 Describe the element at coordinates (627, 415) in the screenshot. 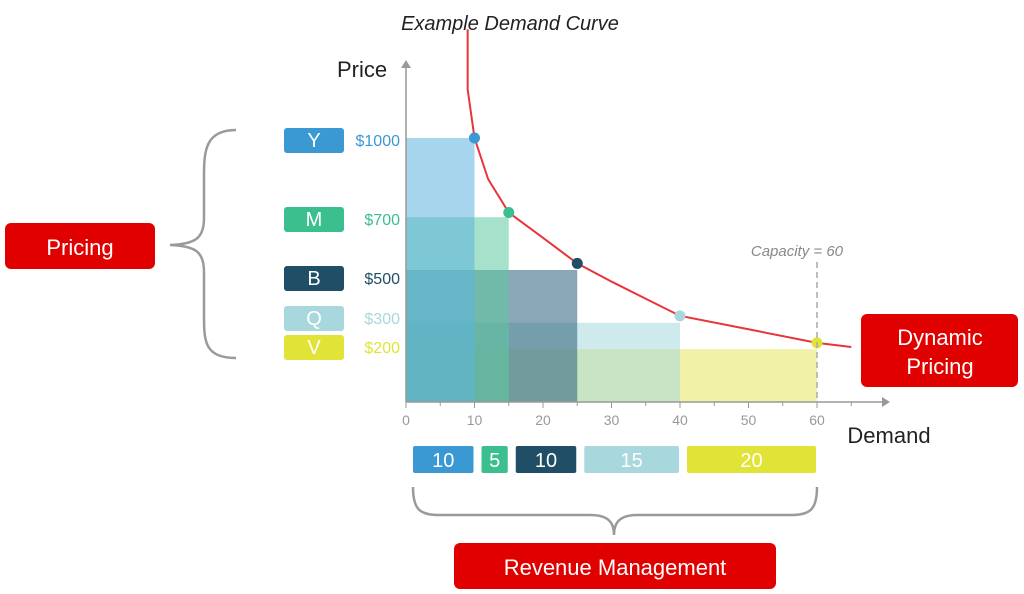

I see `x-ticks: 0 10 20 30 40 50 60` at that location.